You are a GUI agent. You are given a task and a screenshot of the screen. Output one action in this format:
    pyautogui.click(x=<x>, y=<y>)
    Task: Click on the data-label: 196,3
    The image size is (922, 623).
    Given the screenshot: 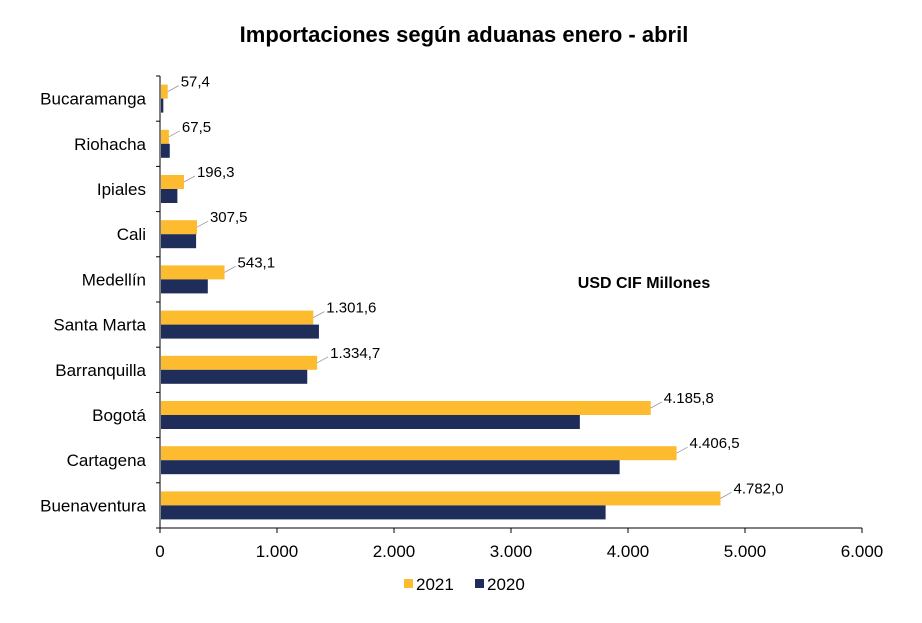 What is the action you would take?
    pyautogui.click(x=216, y=172)
    